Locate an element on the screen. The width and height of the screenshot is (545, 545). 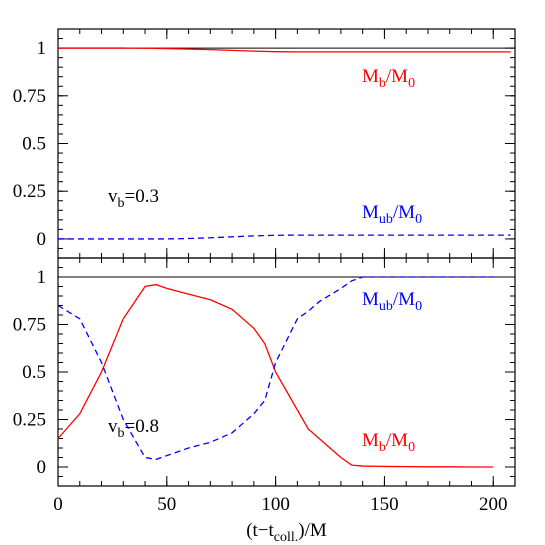
label-part: (t−t is located at coordinates (260, 530).